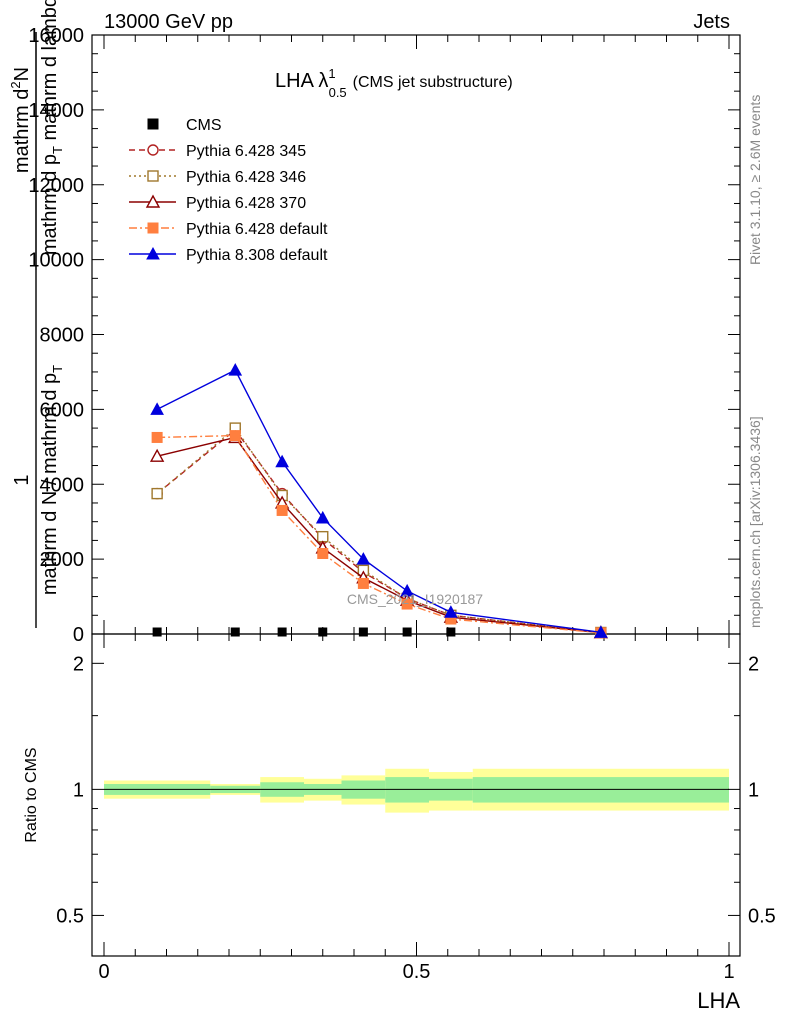  Describe the element at coordinates (257, 255) in the screenshot. I see `legend-label: Pythia 8.308 default` at that location.